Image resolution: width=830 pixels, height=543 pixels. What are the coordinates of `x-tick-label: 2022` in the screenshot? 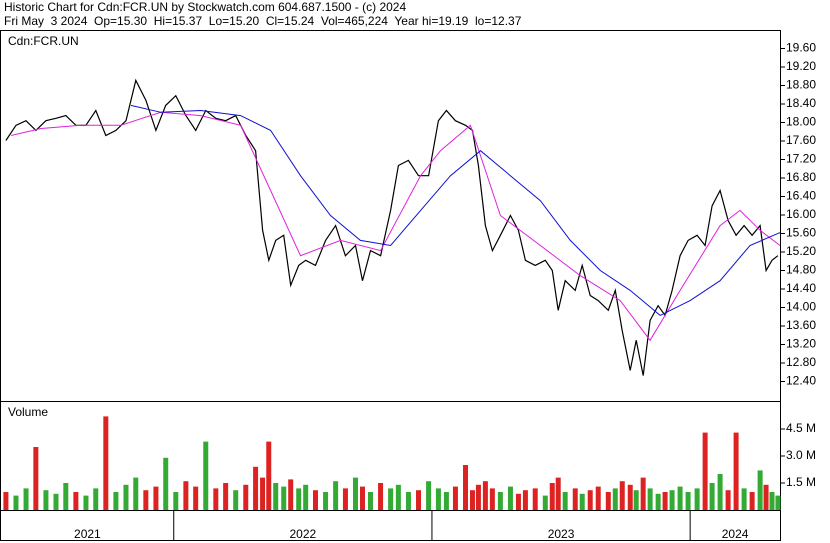 It's located at (302, 534).